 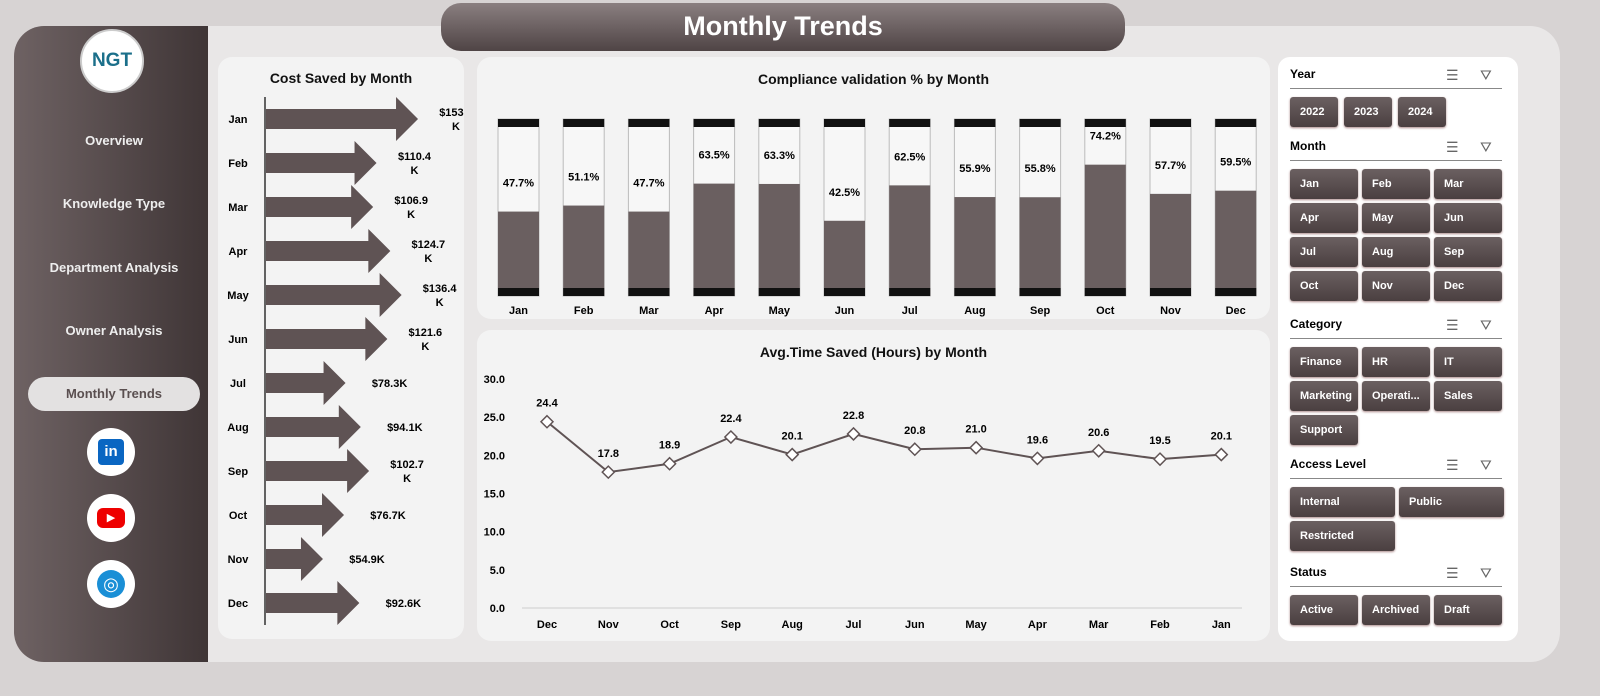 I want to click on data-label: $124.7 K, so click(x=429, y=252).